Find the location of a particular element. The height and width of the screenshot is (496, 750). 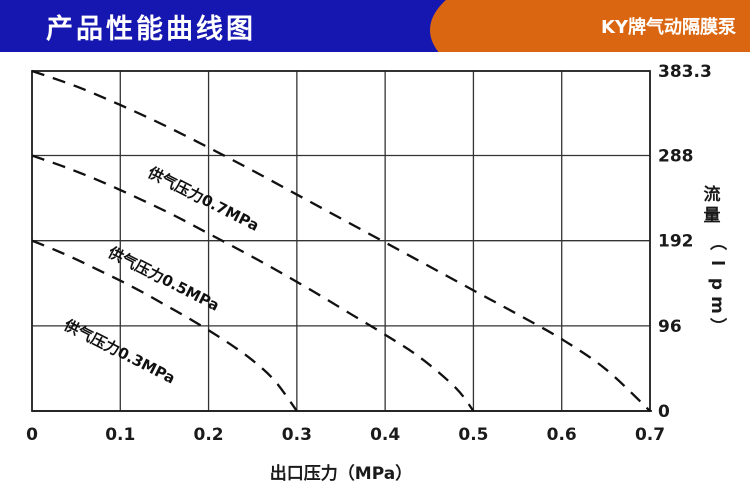

x-tick-label: 0 is located at coordinates (32, 435).